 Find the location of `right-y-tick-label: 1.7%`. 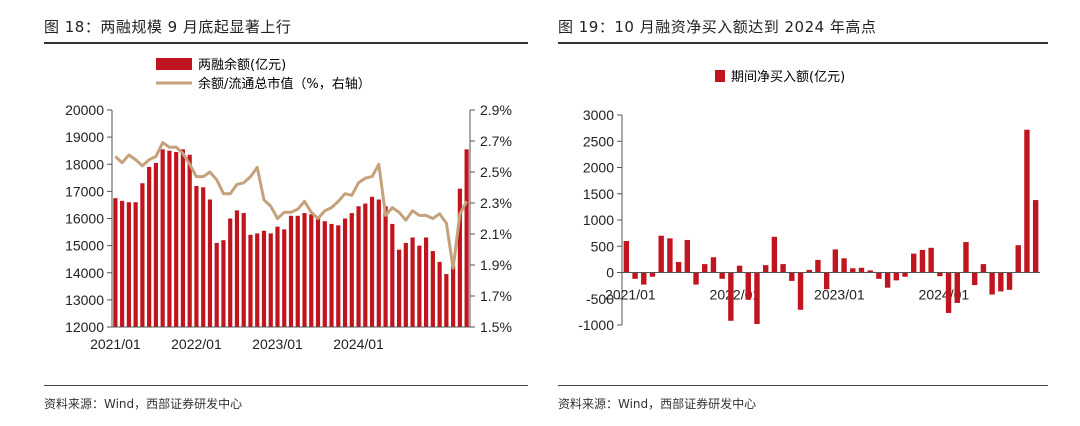

right-y-tick-label: 1.7% is located at coordinates (496, 296).